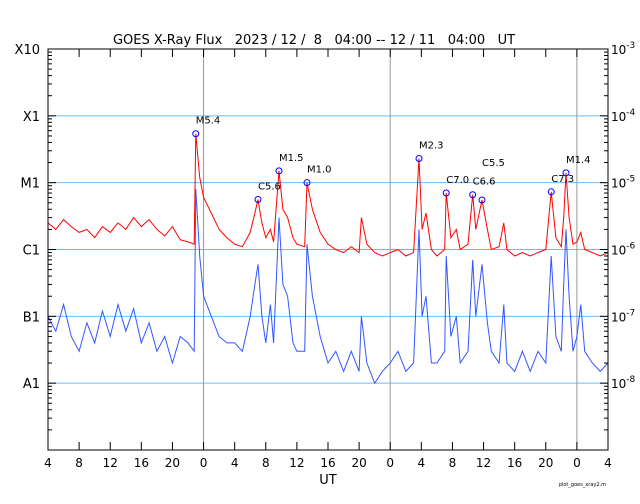 The height and width of the screenshot is (504, 640). Describe the element at coordinates (291, 158) in the screenshot. I see `flare-label: M1.5` at that location.